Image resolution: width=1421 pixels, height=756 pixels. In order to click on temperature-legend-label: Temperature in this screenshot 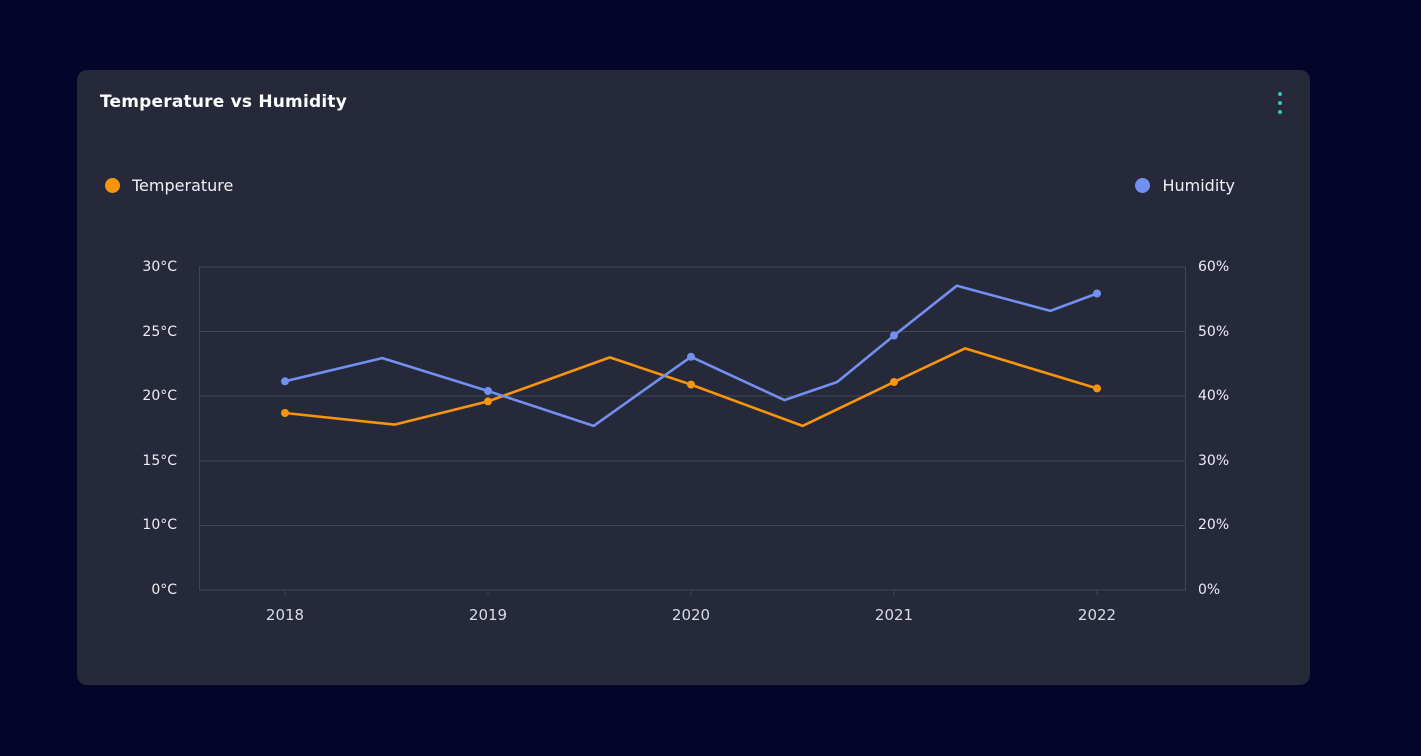, I will do `click(183, 185)`.